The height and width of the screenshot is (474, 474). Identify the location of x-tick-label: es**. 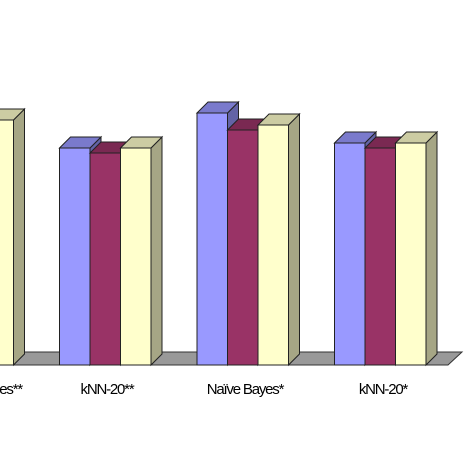
(11, 389).